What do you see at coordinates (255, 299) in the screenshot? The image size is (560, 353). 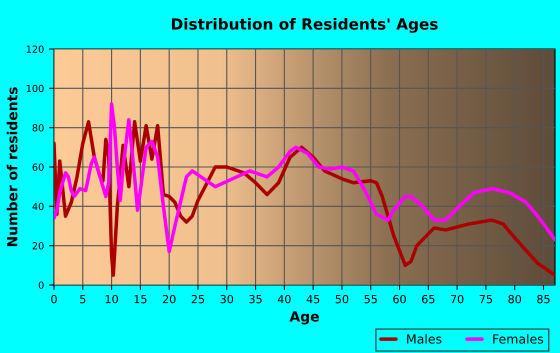 I see `x-tick-label: 35` at bounding box center [255, 299].